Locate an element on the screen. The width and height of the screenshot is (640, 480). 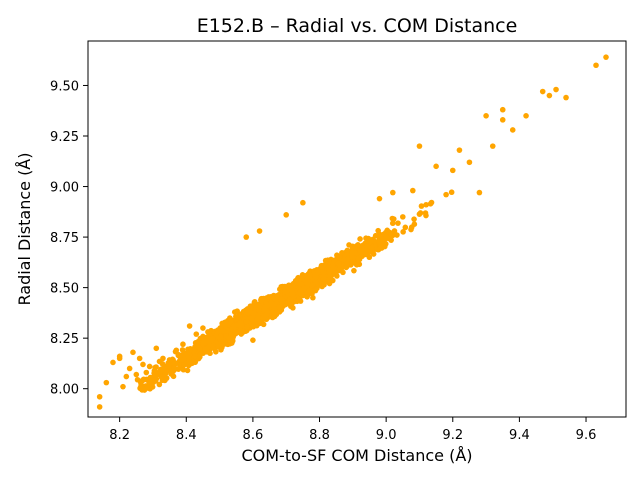
x-axis-ticks: 8.2 8.4 8.6 8.8 9.0 9.2 9.4 9.6 is located at coordinates (352, 430).